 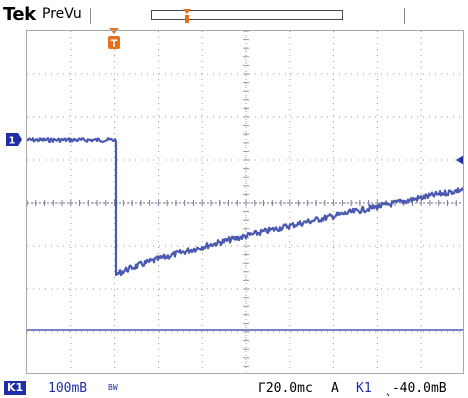 What do you see at coordinates (62, 14) in the screenshot?
I see `acquisition-mode: PreVu` at bounding box center [62, 14].